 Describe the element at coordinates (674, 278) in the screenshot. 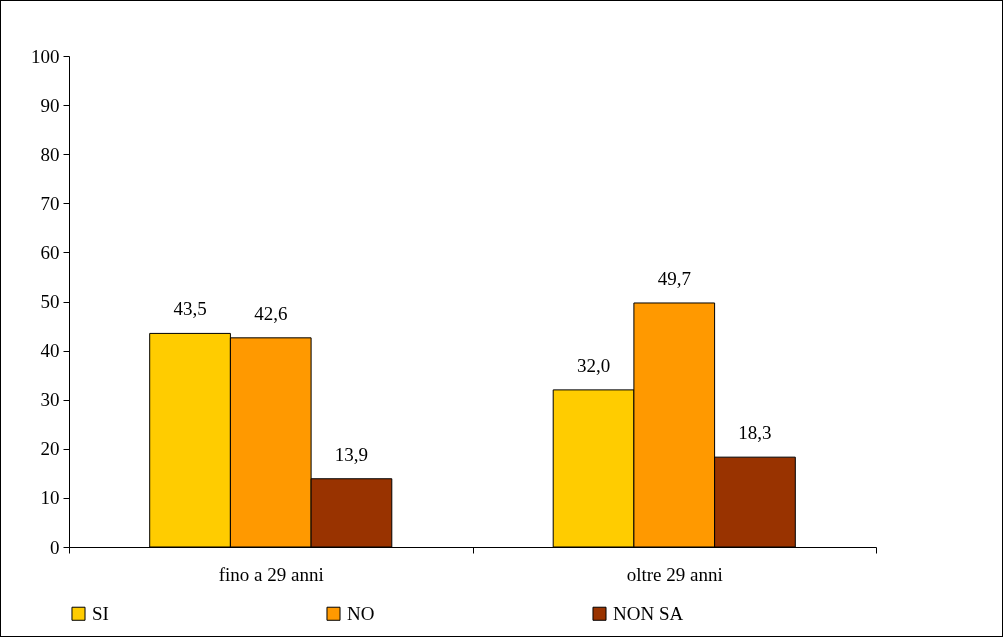

I see `data-label: 49,7` at that location.